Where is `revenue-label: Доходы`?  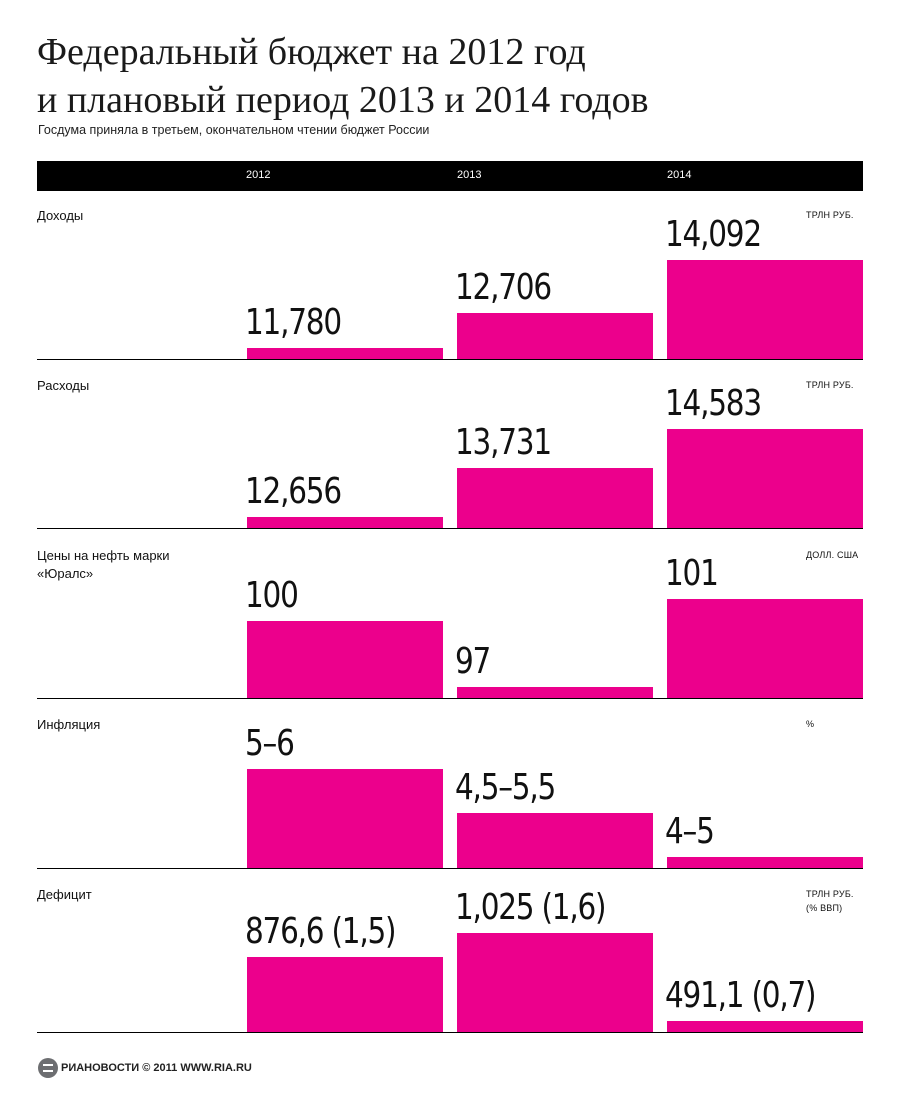
revenue-label: Доходы is located at coordinates (60, 215).